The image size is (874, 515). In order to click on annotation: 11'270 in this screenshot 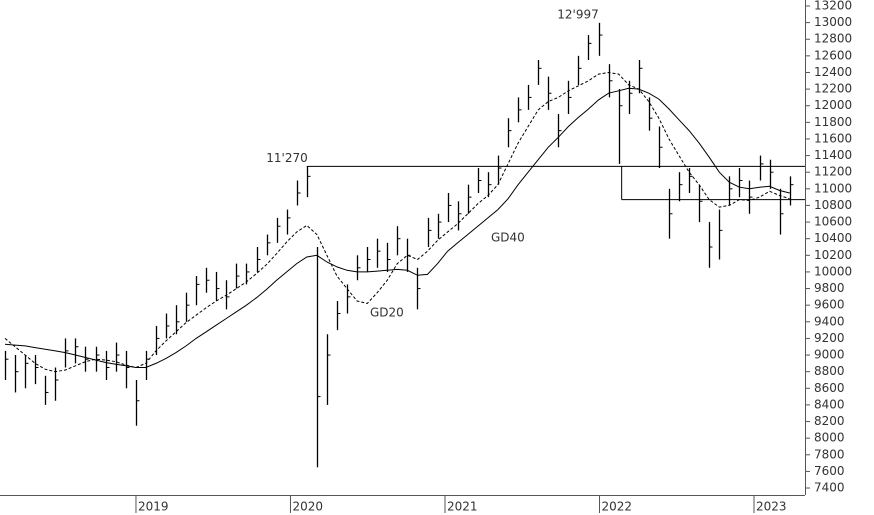, I will do `click(286, 158)`.